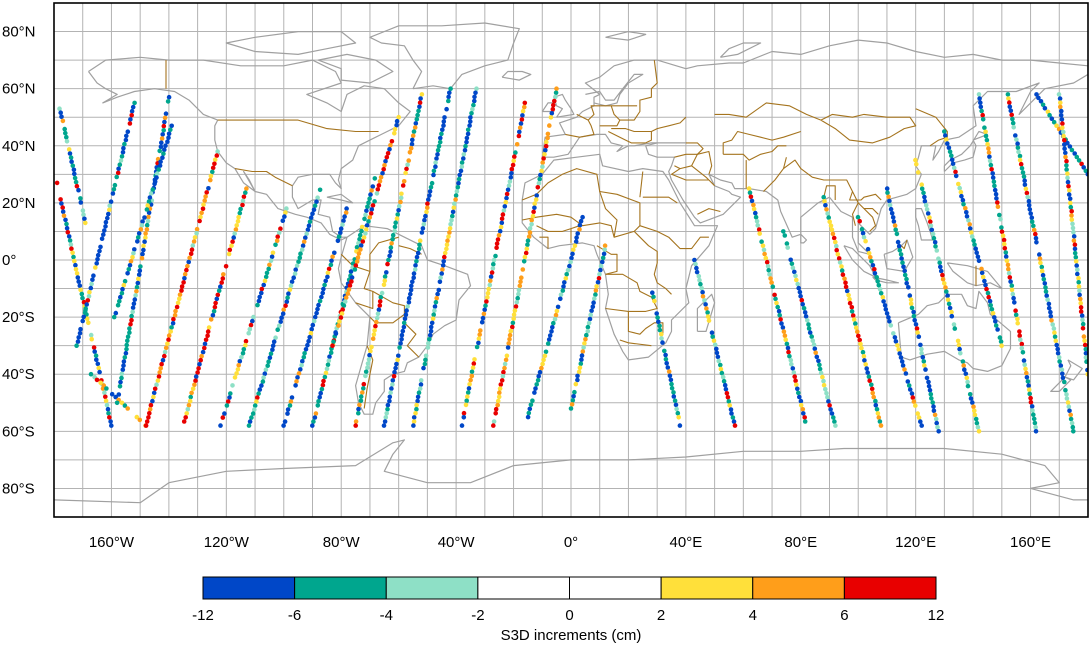 The width and height of the screenshot is (1090, 650). I want to click on colorbar-swatch, so click(524, 588).